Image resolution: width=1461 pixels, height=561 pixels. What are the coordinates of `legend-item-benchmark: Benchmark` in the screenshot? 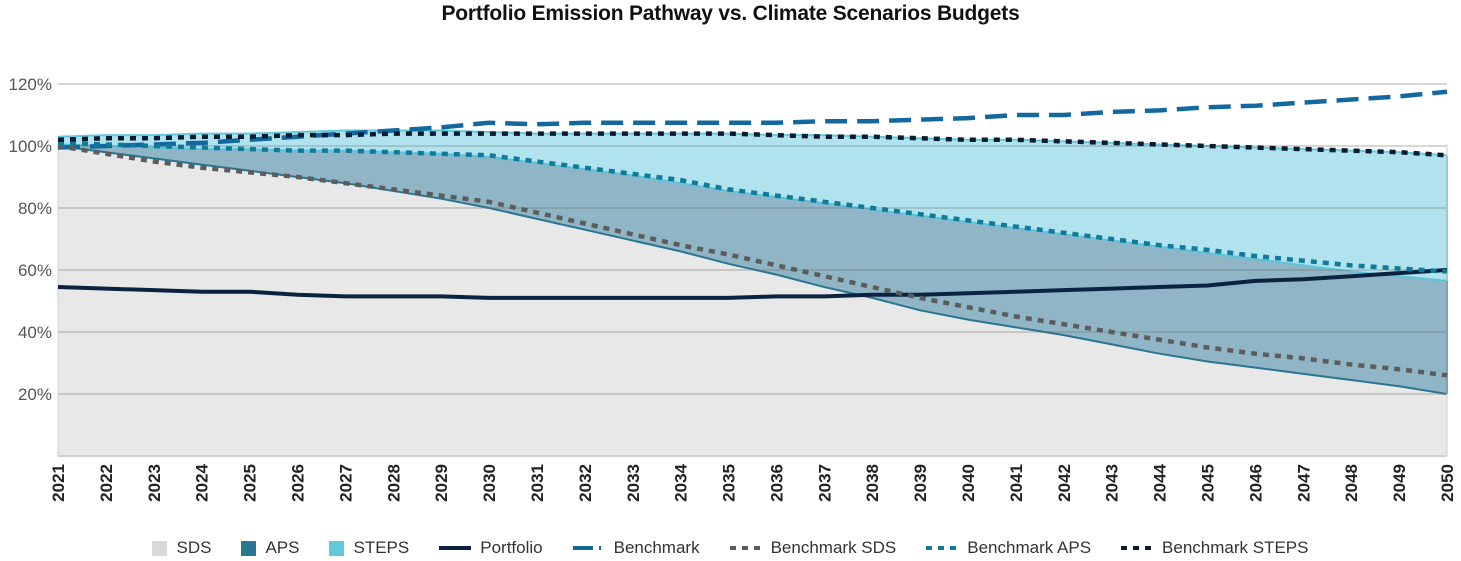 It's located at (636, 548).